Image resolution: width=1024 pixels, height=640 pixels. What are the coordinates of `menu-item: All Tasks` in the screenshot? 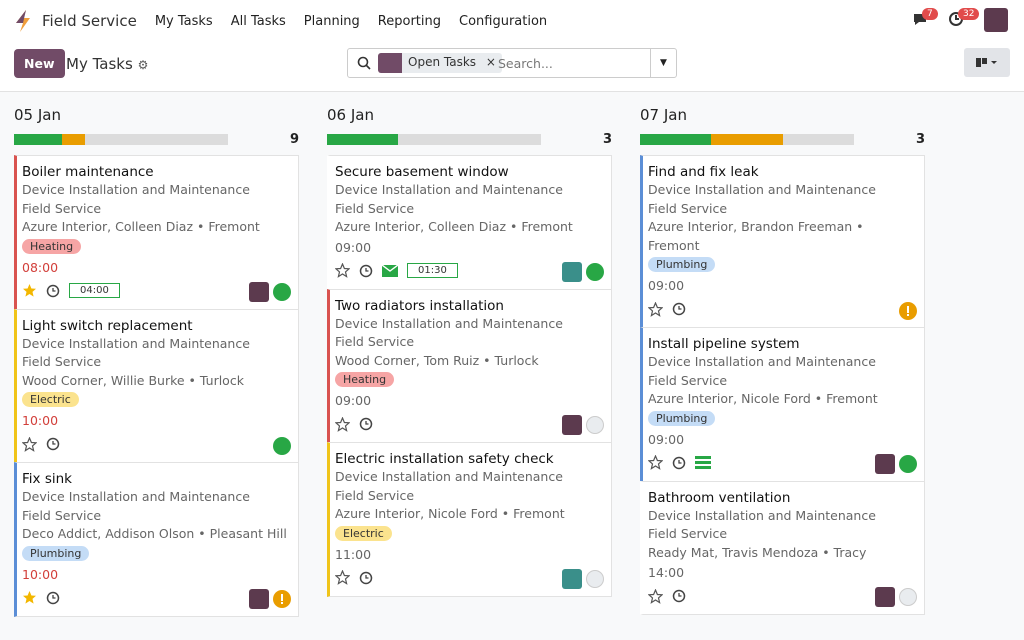 It's located at (258, 21).